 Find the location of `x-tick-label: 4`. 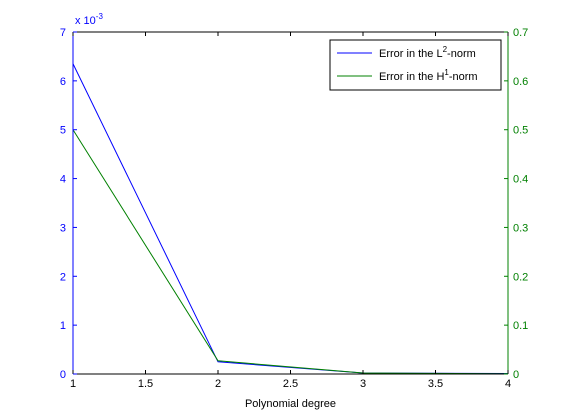

x-tick-label: 4 is located at coordinates (508, 384).